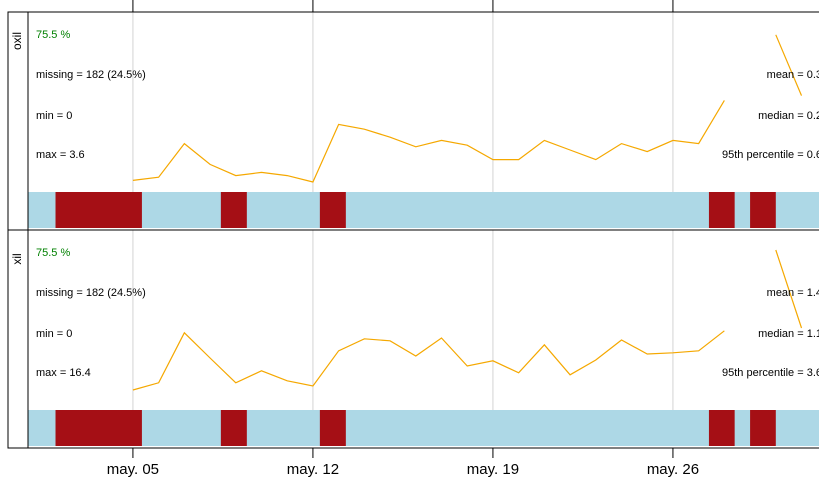 Image resolution: width=819 pixels, height=502 pixels. What do you see at coordinates (17, 258) in the screenshot?
I see `strip-label: xil` at bounding box center [17, 258].